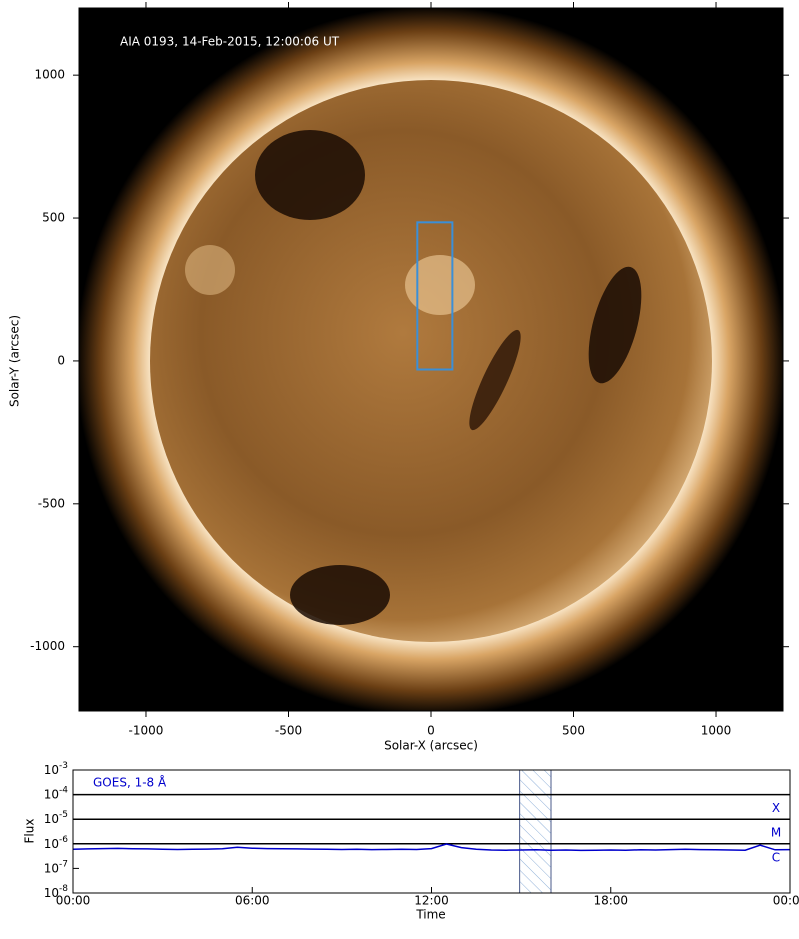 Image resolution: width=799 pixels, height=939 pixels. I want to click on y-tick-label: 10⁻⁷, so click(56, 867).